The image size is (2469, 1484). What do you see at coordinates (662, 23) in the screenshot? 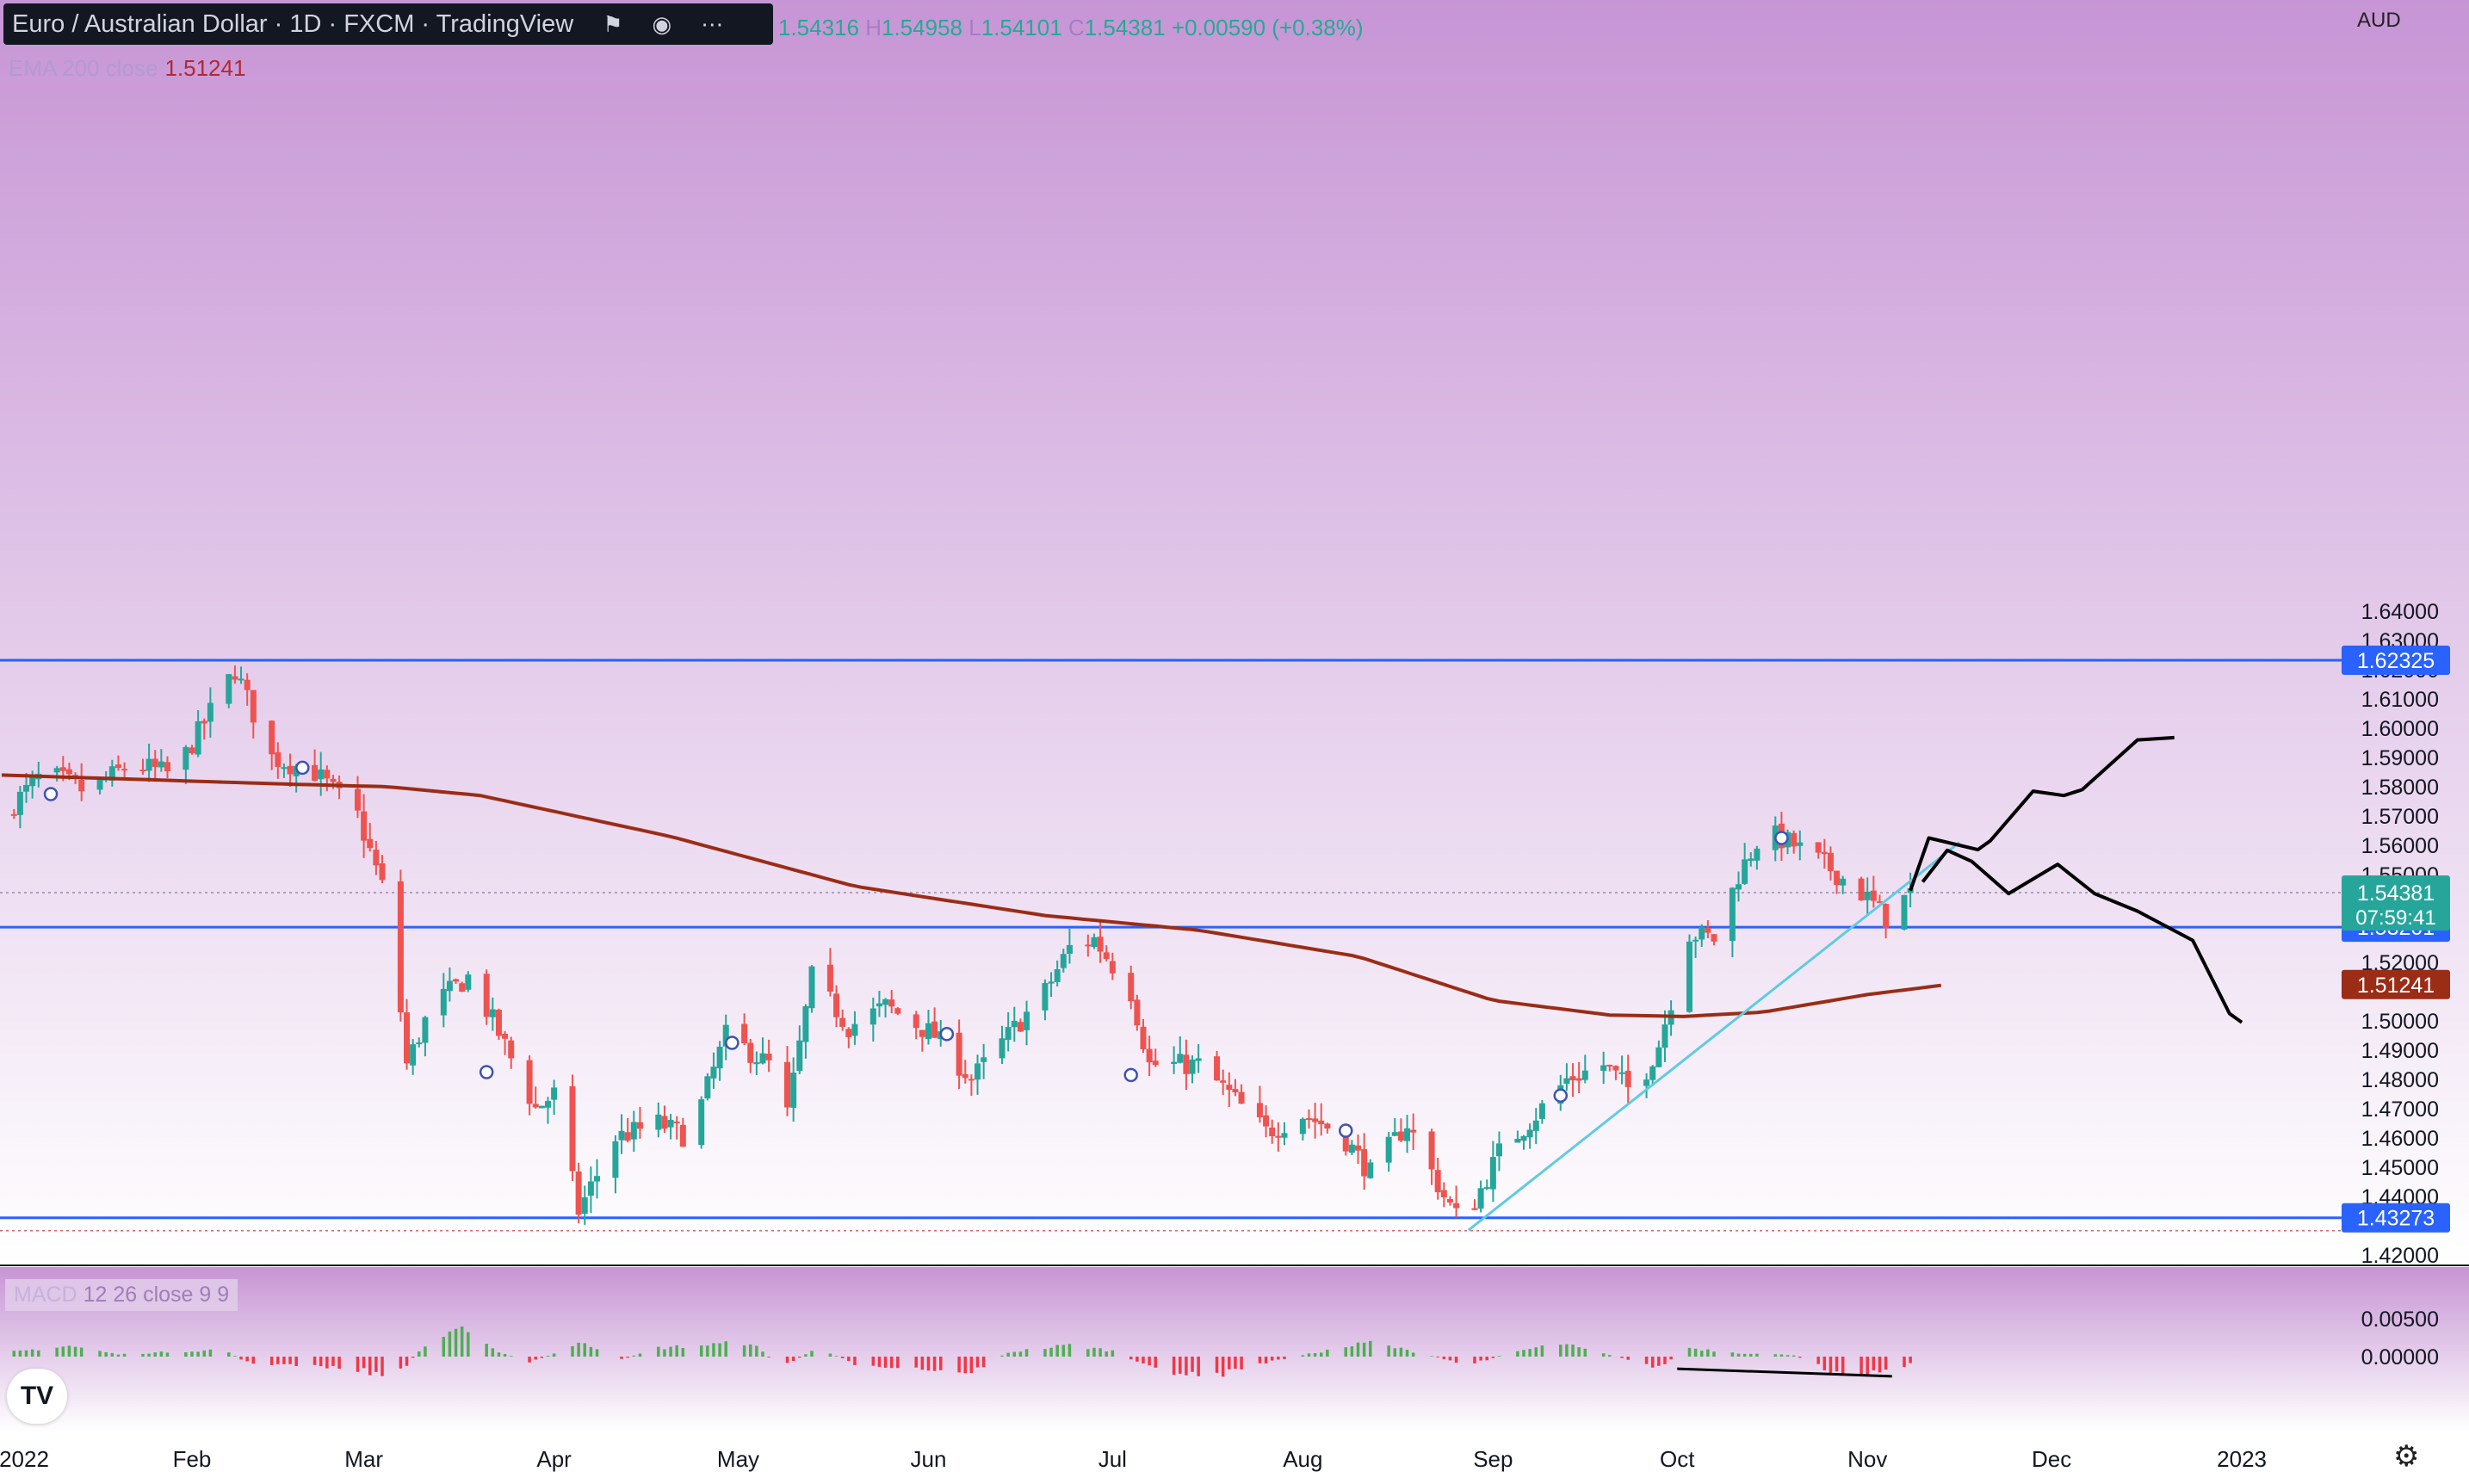
I see `eye-icon: ◉` at bounding box center [662, 23].